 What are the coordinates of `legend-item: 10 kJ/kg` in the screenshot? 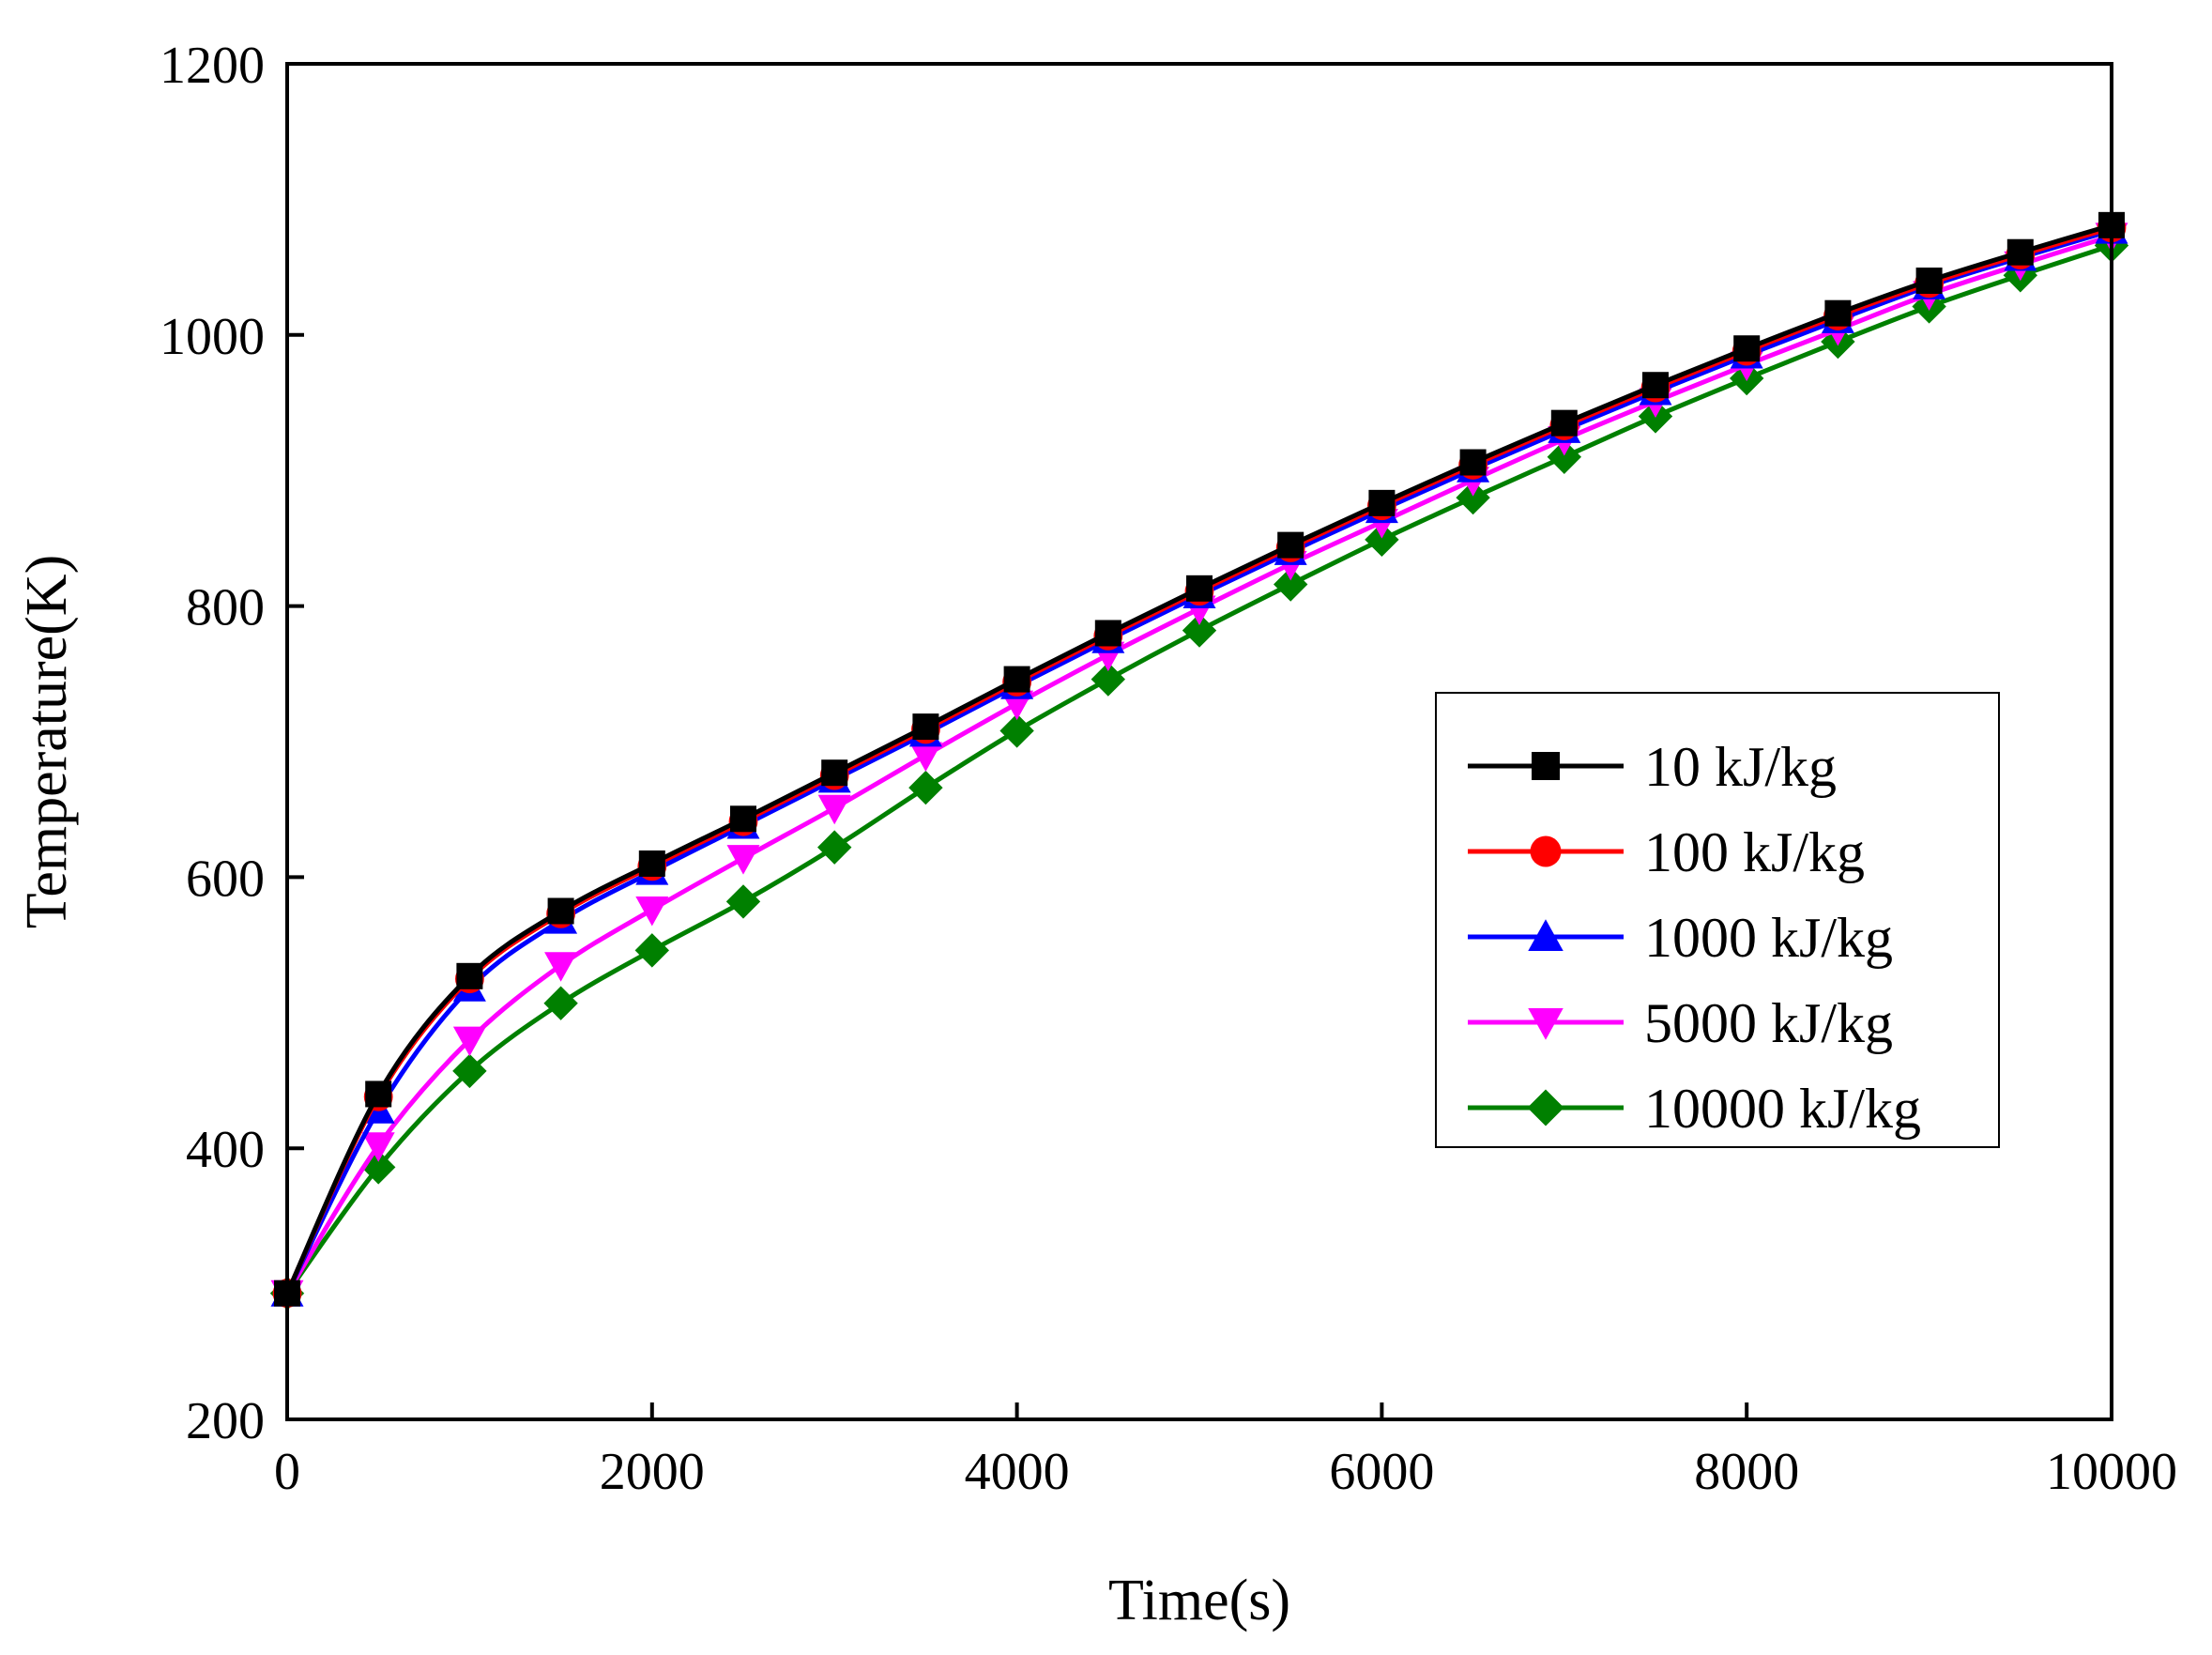 It's located at (1652, 767).